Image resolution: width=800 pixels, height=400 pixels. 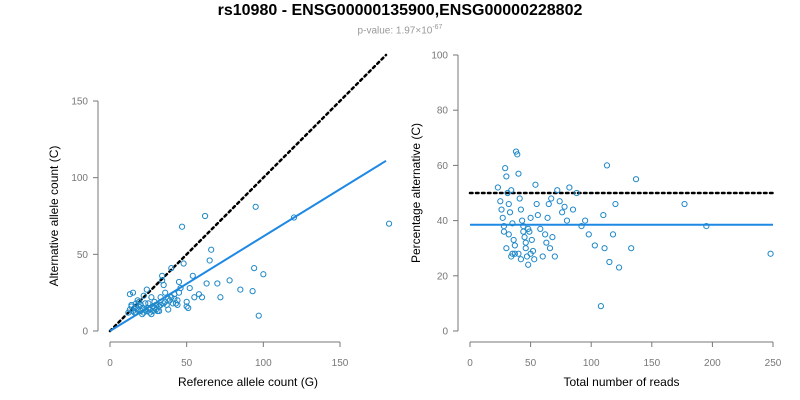 I want to click on left-x-tick-label: 0, so click(x=110, y=363).